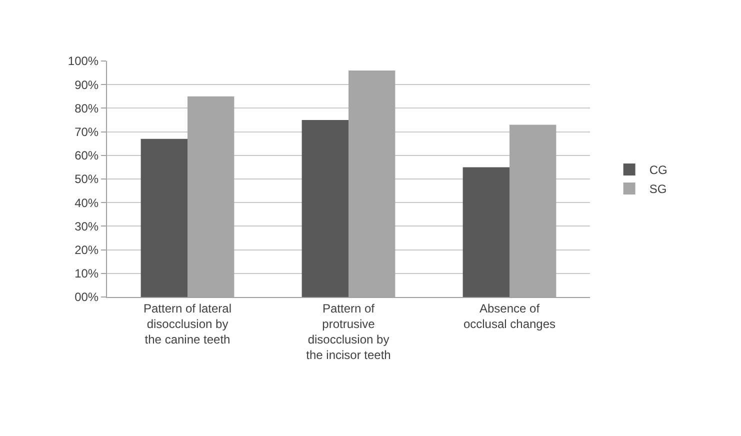  What do you see at coordinates (509, 316) in the screenshot?
I see `x-tick-label: Absence of occlusal changes` at bounding box center [509, 316].